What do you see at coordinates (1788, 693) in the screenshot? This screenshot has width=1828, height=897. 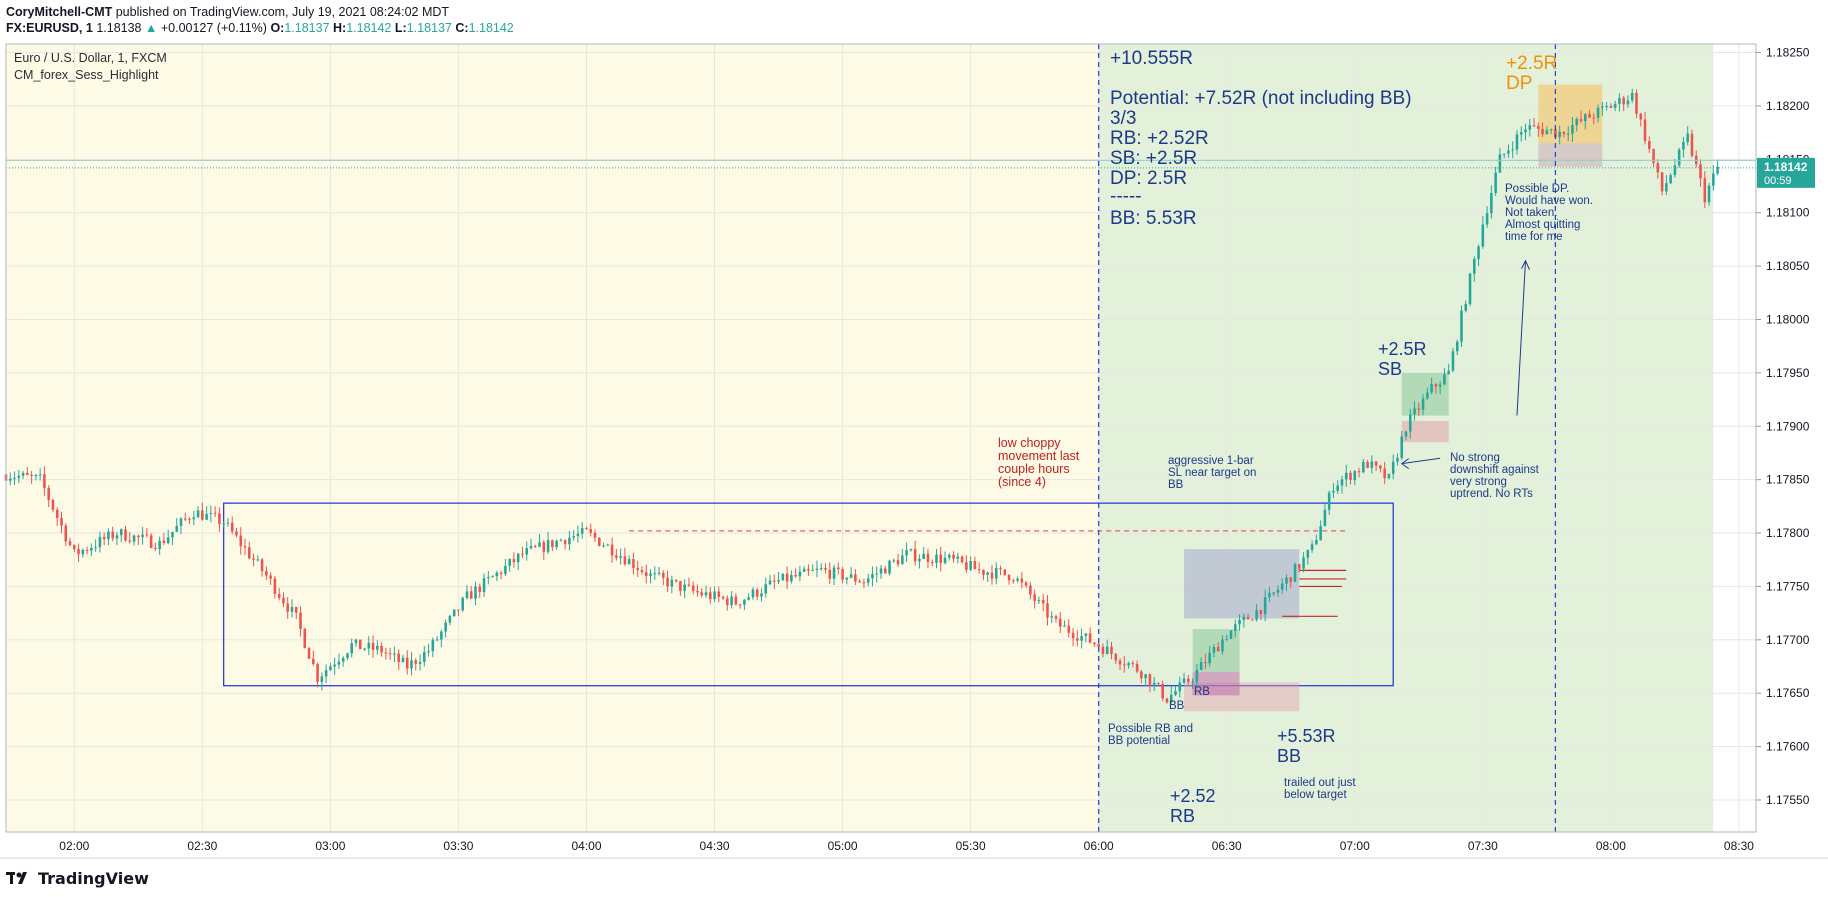 I see `y-tick-label: 1.17650` at bounding box center [1788, 693].